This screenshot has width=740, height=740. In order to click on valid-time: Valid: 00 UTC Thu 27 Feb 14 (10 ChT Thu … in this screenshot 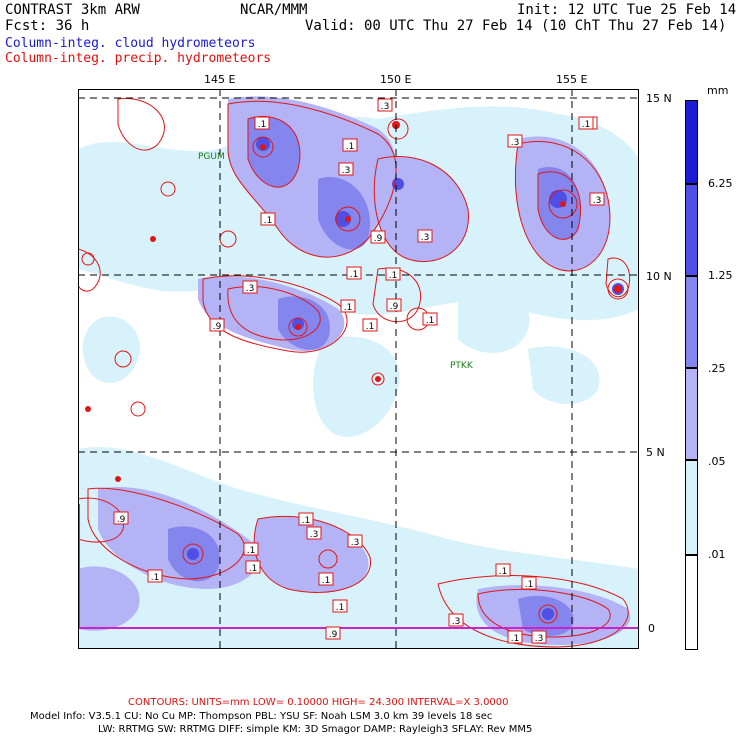, I will do `click(516, 26)`.